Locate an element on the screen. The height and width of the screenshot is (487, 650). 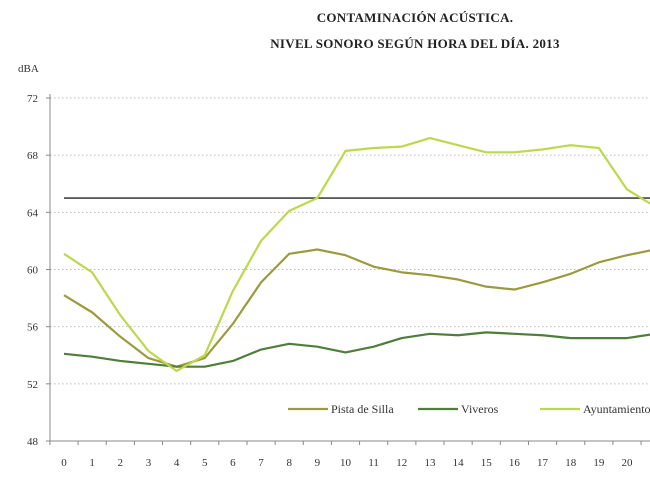
y-tick-label: 56 is located at coordinates (33, 328).